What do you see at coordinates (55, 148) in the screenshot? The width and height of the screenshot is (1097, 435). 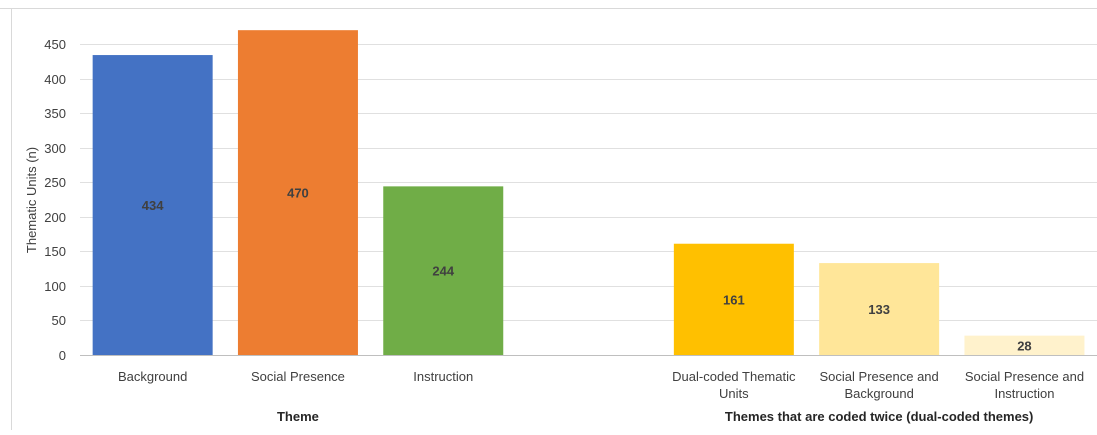 I see `y-tick-label: 300` at bounding box center [55, 148].